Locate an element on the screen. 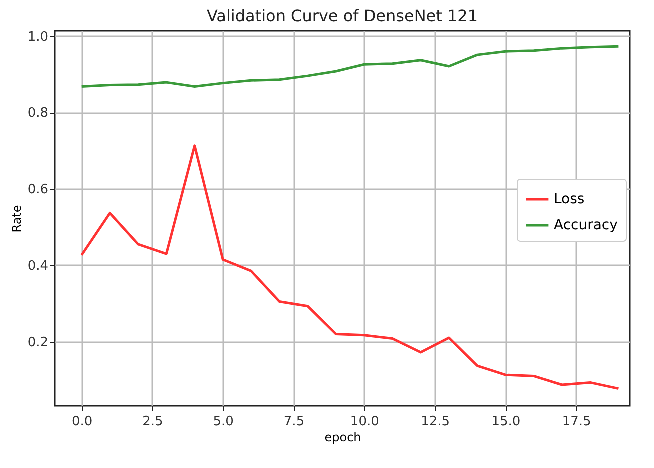 The height and width of the screenshot is (468, 654). legend-label: Loss is located at coordinates (569, 200).